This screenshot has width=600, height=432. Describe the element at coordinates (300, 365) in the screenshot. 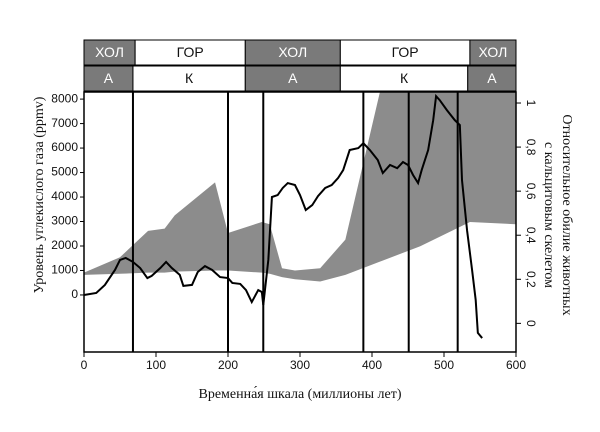

I see `x-tick-label: 300` at that location.